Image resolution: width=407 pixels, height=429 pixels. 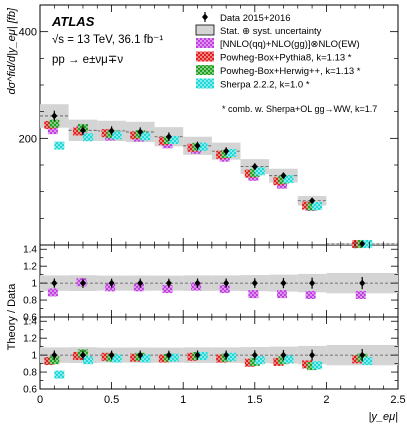 I want to click on legend-label-1: Powheg-Box+Pythia8, k=1.13 *, so click(x=286, y=58).